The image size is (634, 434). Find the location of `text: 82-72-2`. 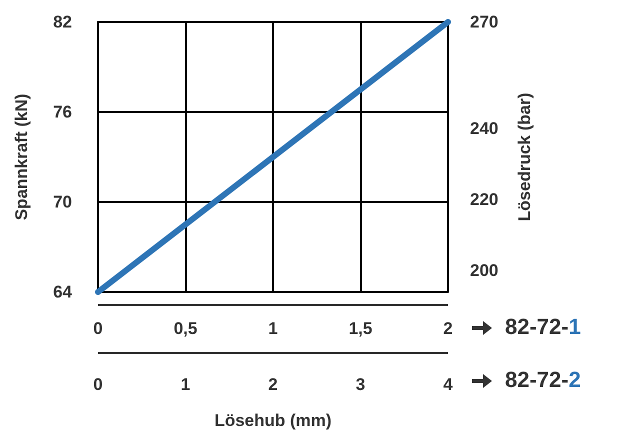

text: 82-72-2 is located at coordinates (543, 379).